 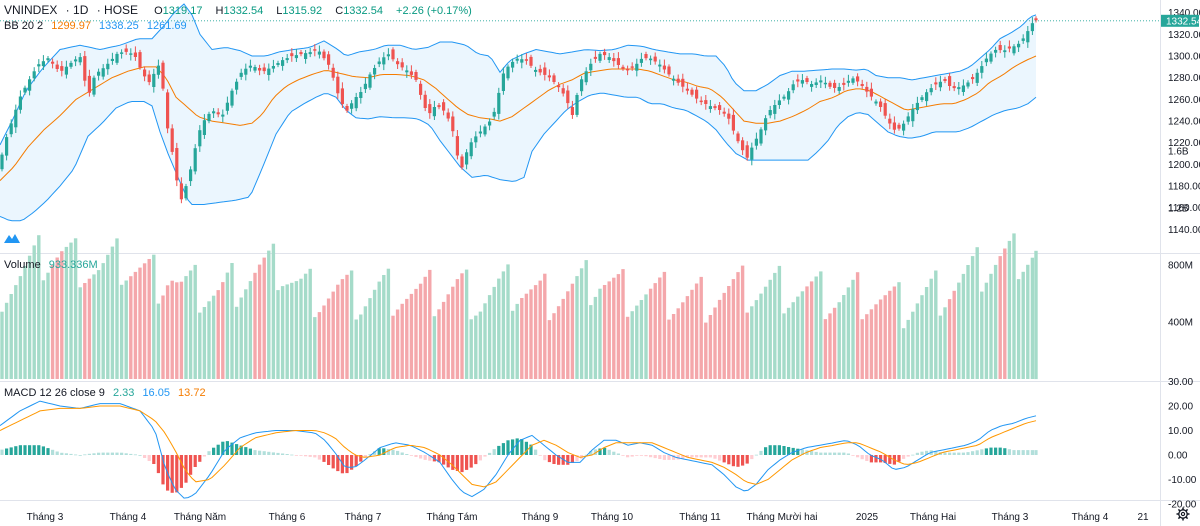 I want to click on tradingview-logo-icon, so click(x=12, y=238).